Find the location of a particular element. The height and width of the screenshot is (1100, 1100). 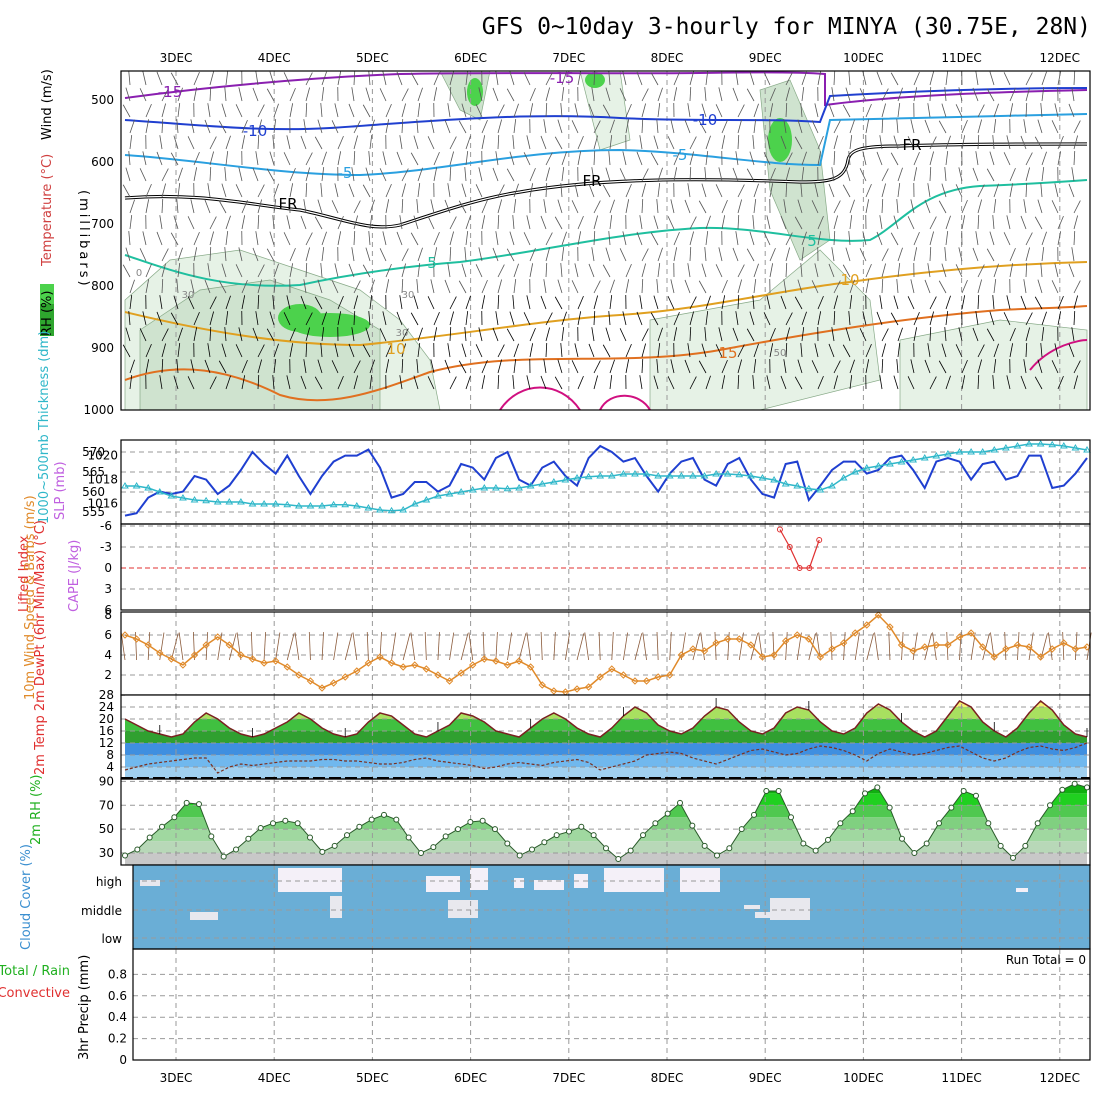

slp-label: SLP (mb) is located at coordinates (60, 490).